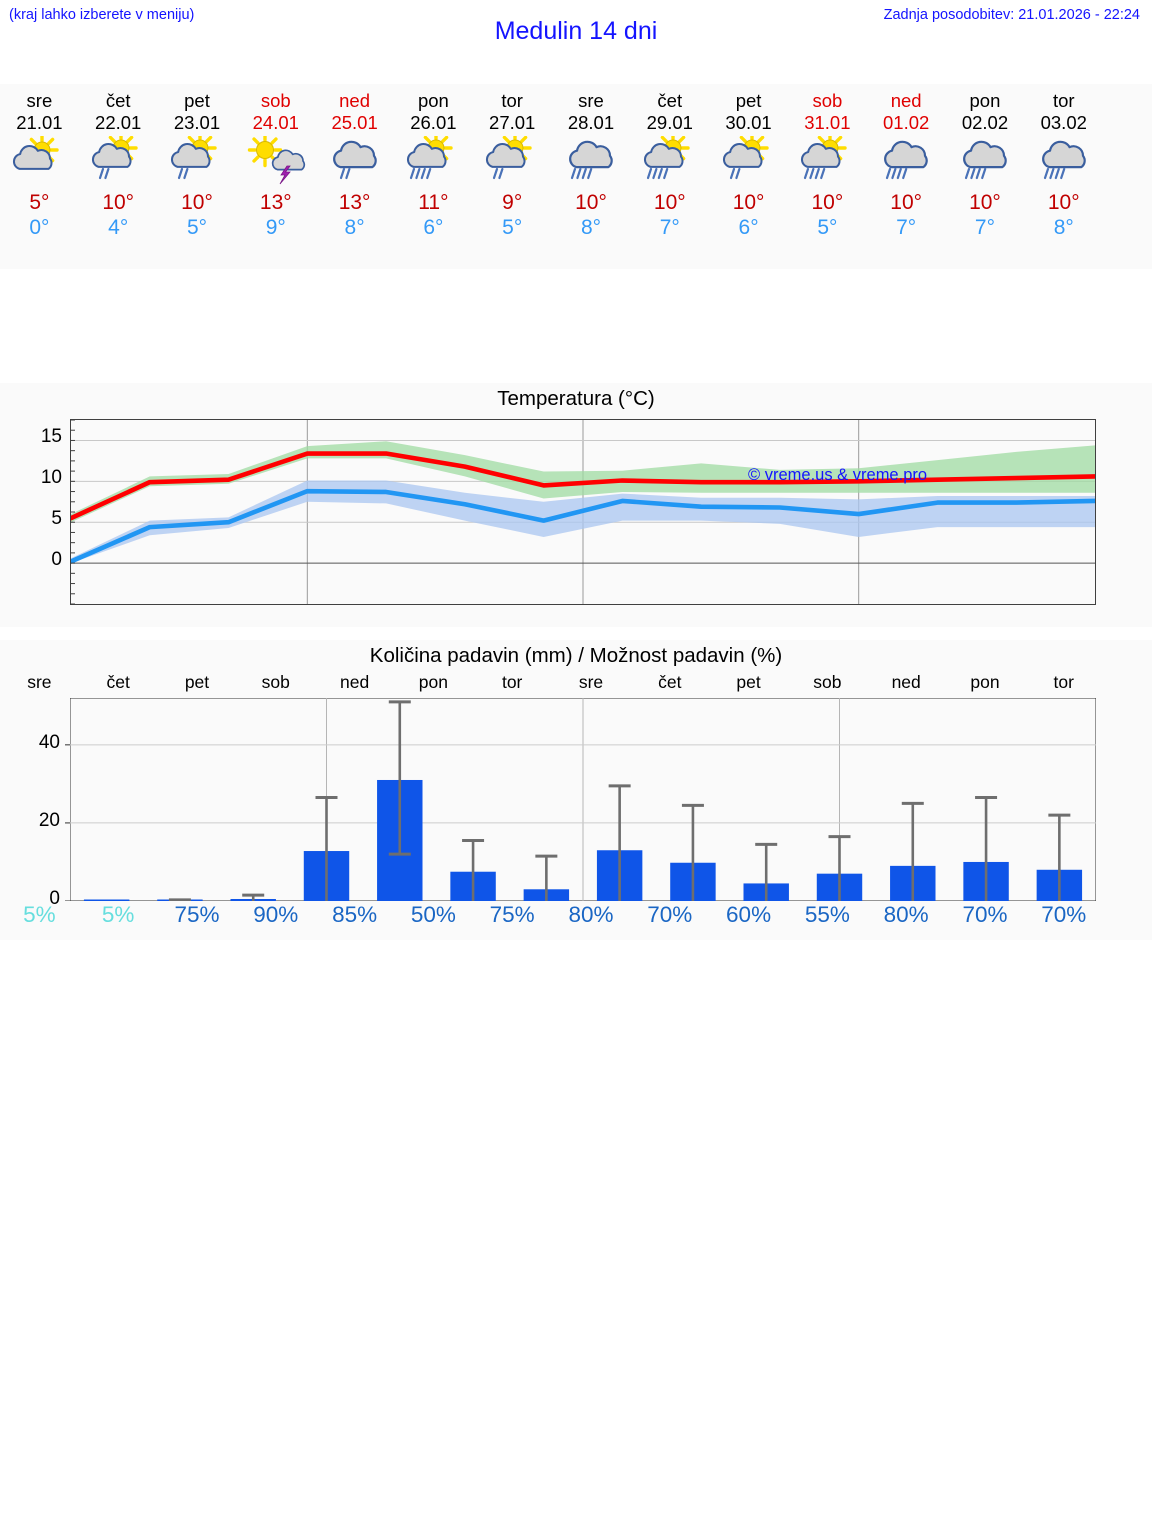  What do you see at coordinates (512, 682) in the screenshot?
I see `precipitation-day-label: tor` at bounding box center [512, 682].